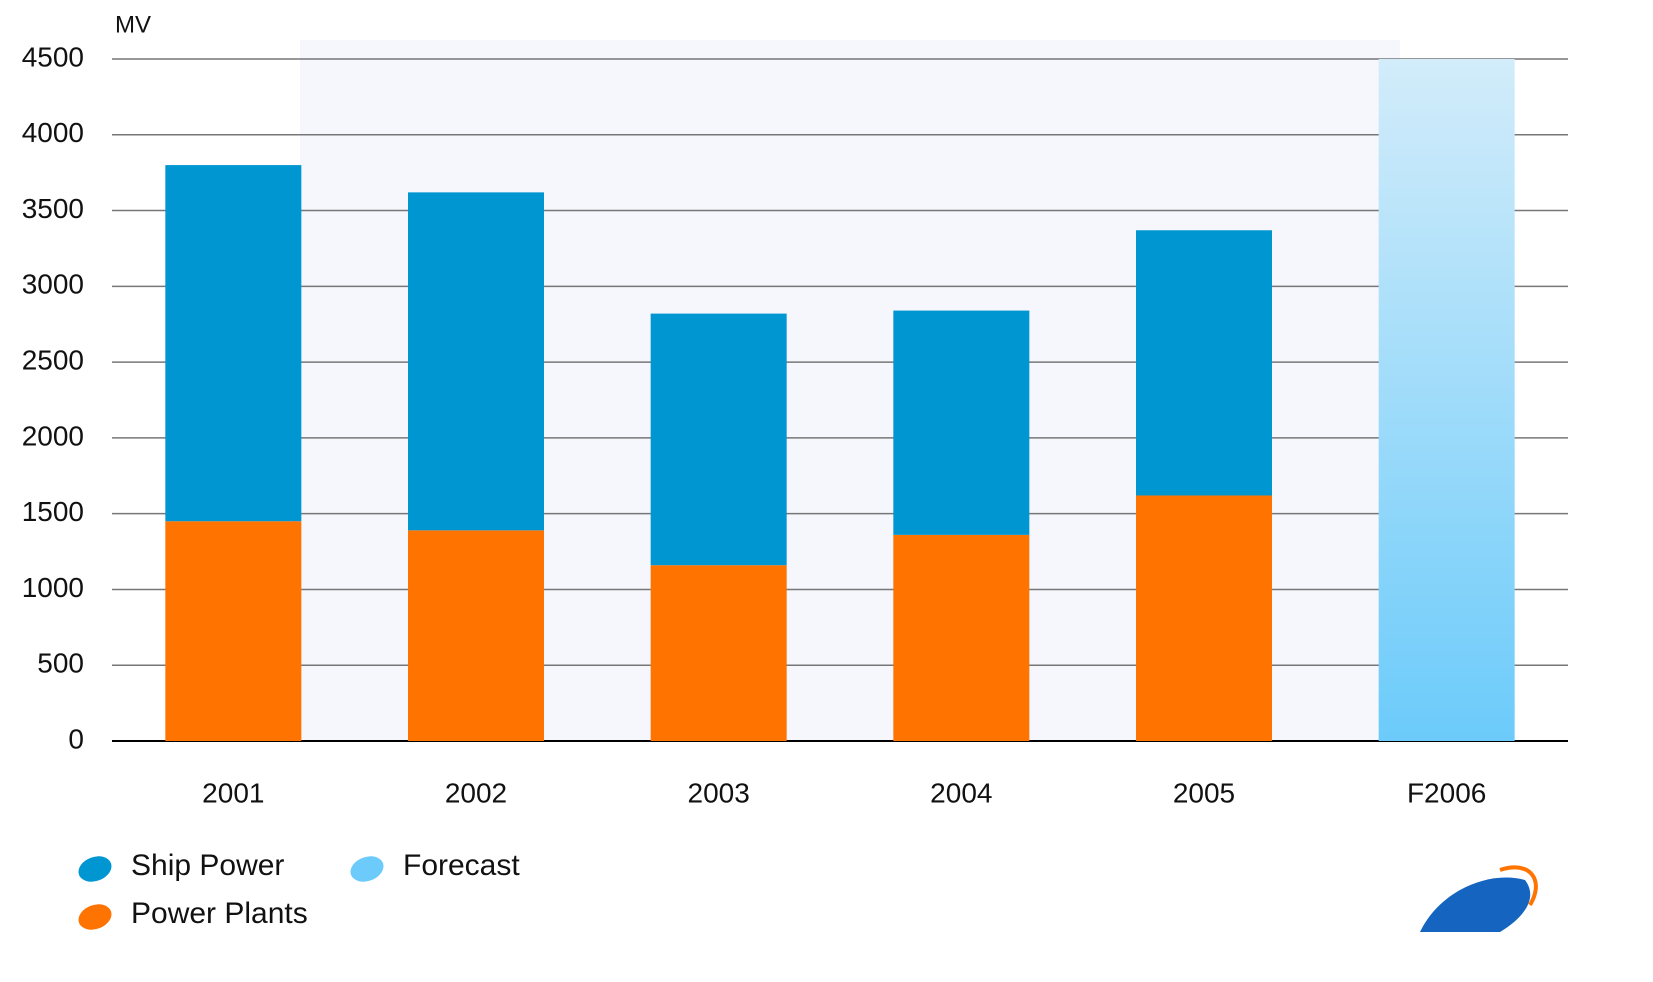 This screenshot has height=982, width=1653. Describe the element at coordinates (1479, 898) in the screenshot. I see `logo` at that location.